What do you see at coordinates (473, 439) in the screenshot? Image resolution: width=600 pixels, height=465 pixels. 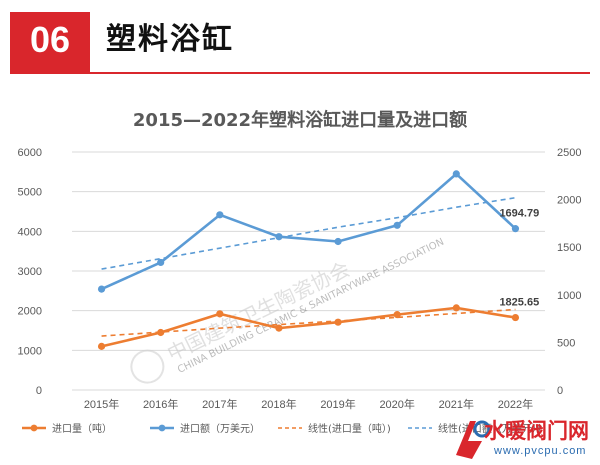 I see `logo-icon` at bounding box center [473, 439].